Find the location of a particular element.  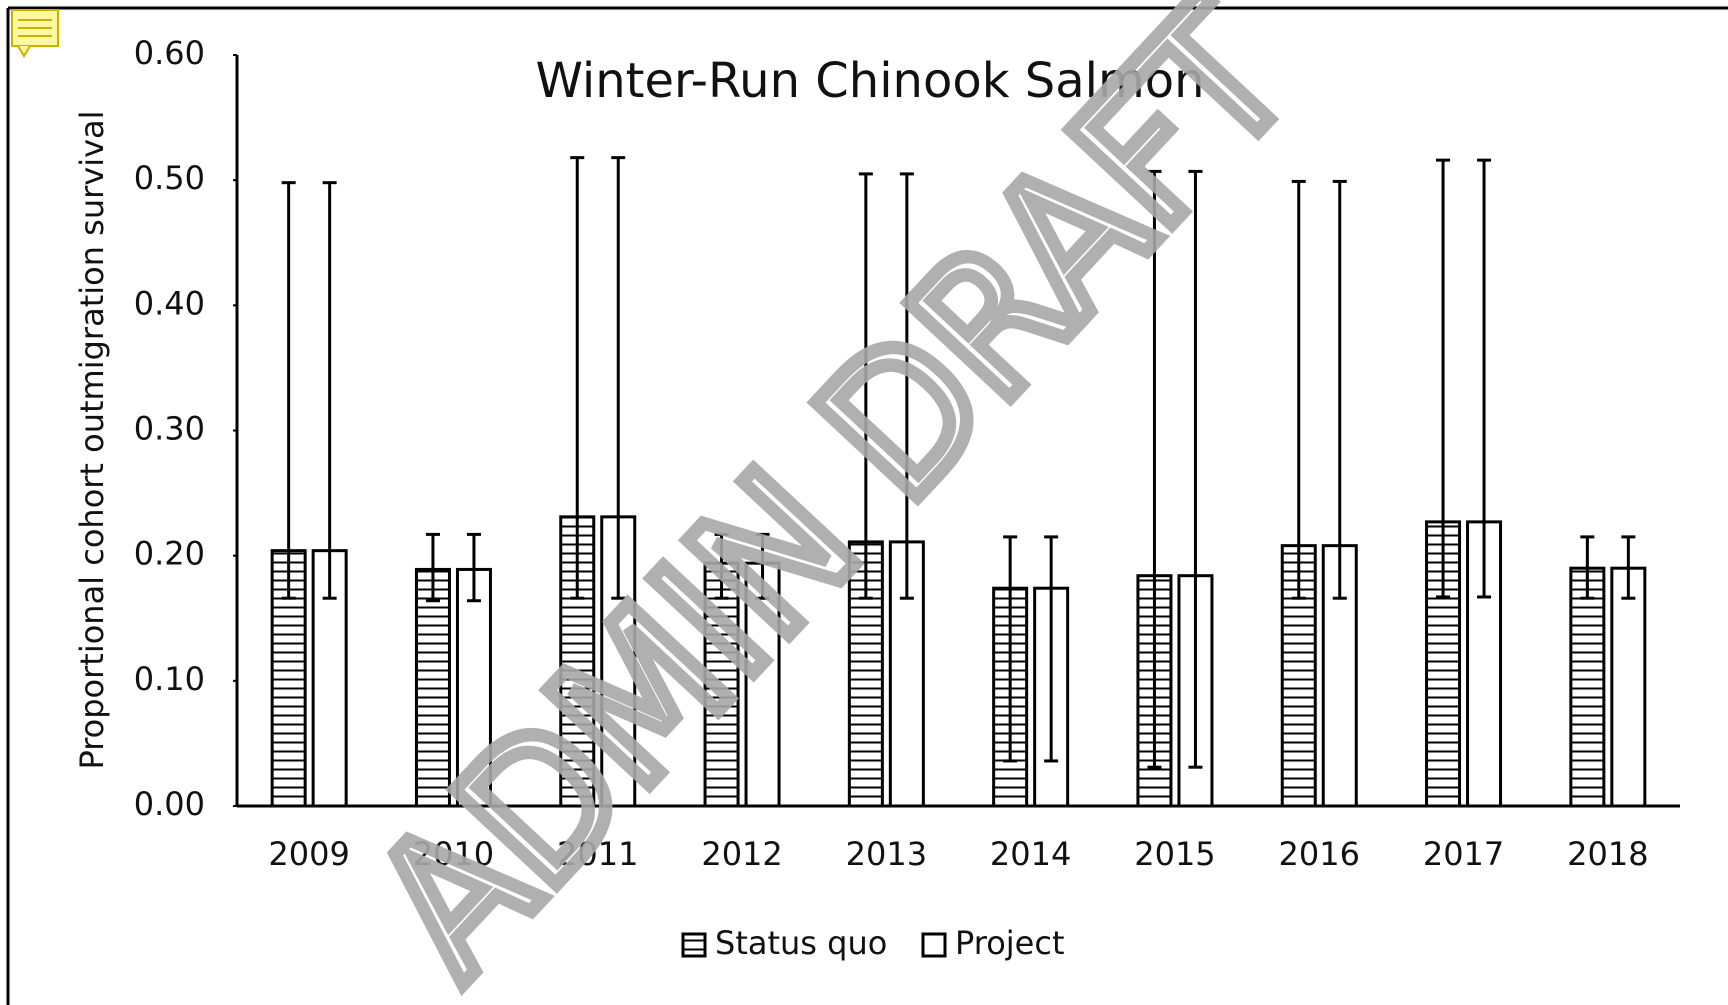

y-tick-label: 0.00 is located at coordinates (169, 804).